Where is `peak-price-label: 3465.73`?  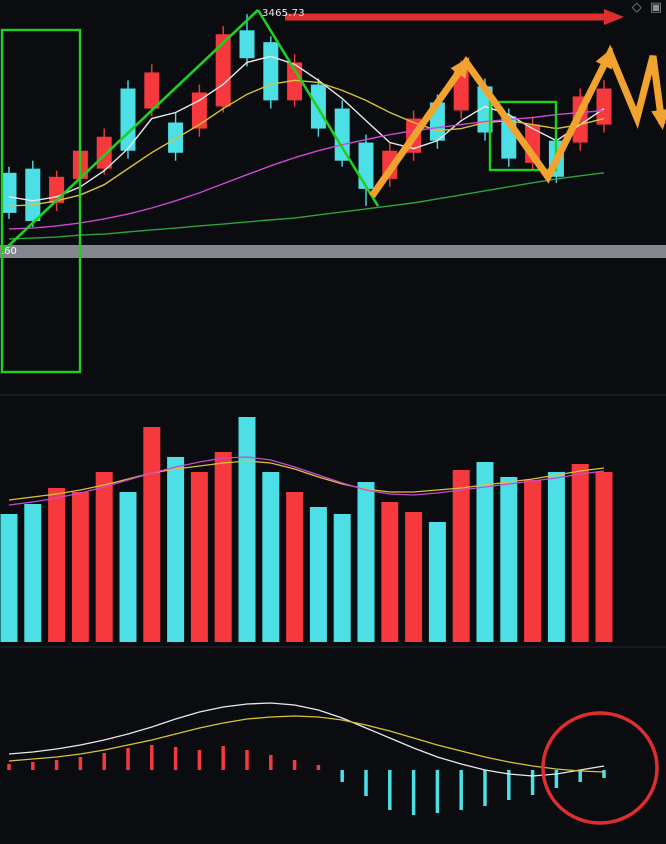 peak-price-label: 3465.73 is located at coordinates (283, 13).